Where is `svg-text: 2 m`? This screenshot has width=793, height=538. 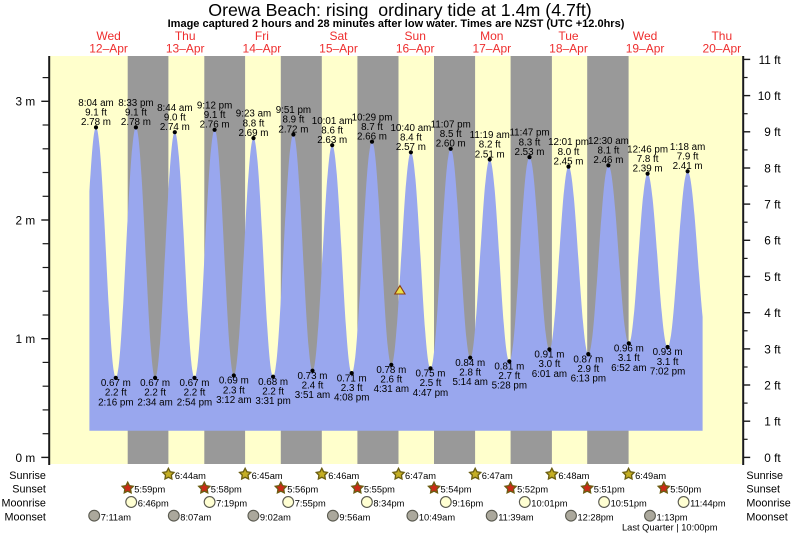 svg-text: 2 m is located at coordinates (26, 220).